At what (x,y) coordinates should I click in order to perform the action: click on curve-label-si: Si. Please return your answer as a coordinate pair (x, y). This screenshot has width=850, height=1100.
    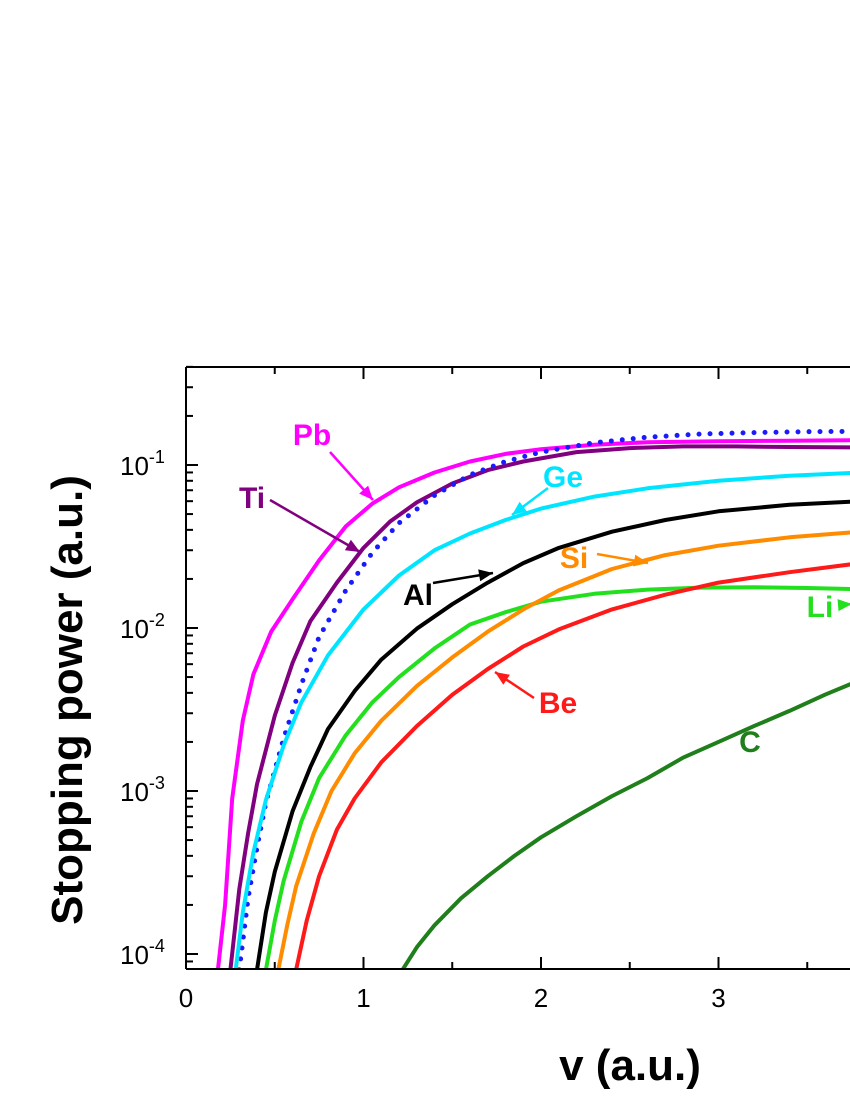
    Looking at the image, I should click on (574, 558).